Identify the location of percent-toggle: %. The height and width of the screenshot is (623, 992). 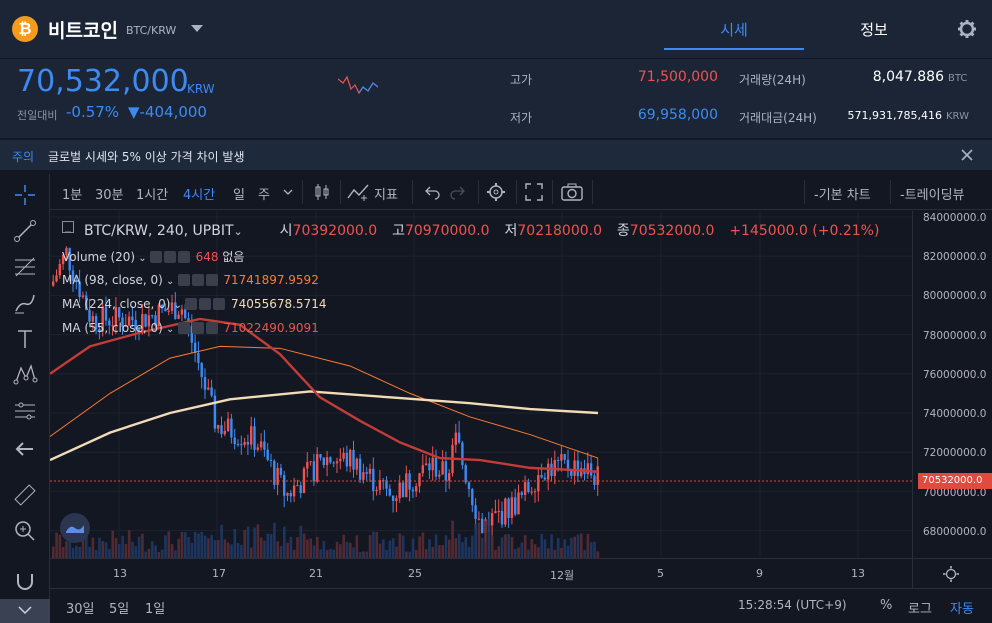
(886, 605).